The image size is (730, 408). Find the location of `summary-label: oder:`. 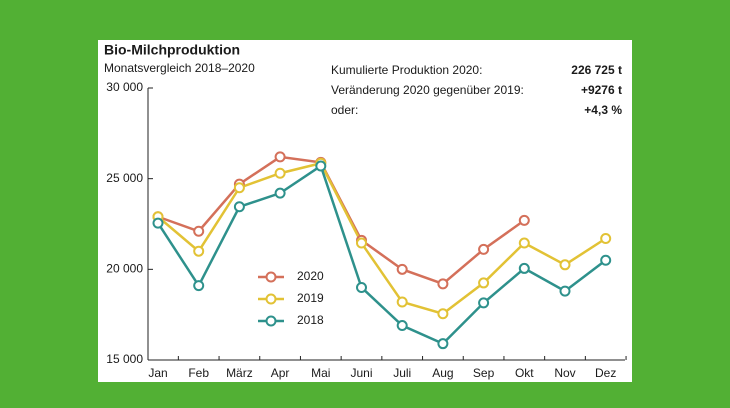

summary-label: oder: is located at coordinates (344, 110).